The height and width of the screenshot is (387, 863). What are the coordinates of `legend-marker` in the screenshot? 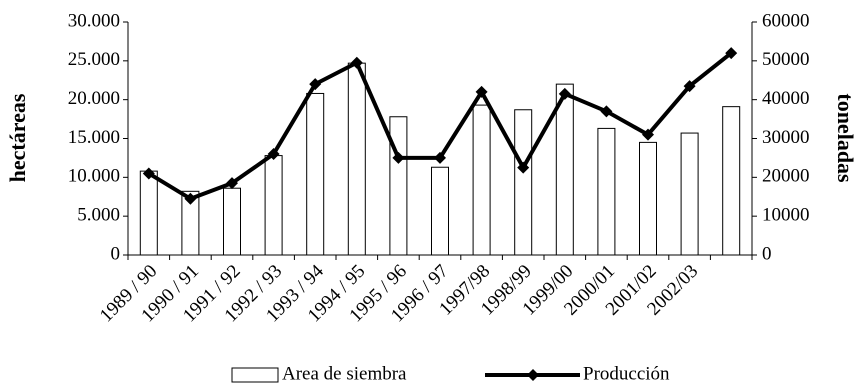 It's located at (533, 375).